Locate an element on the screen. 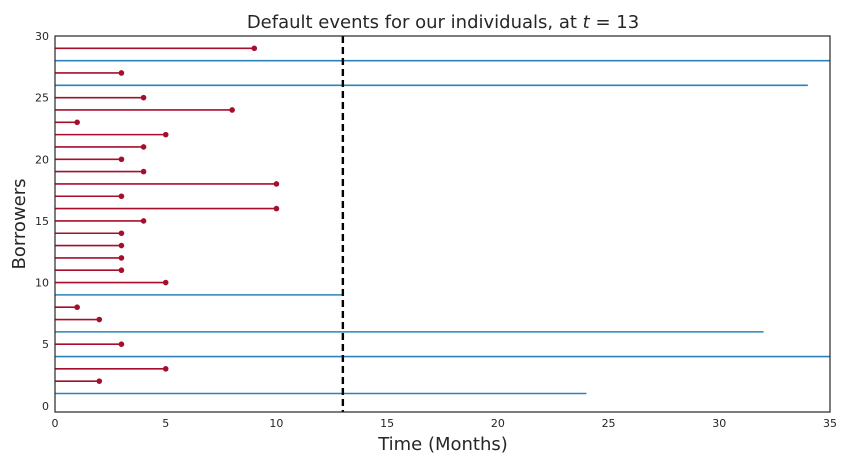 The image size is (847, 465). y-axis-ticks: 0 5 10 15 20 25 30 is located at coordinates (42, 221).